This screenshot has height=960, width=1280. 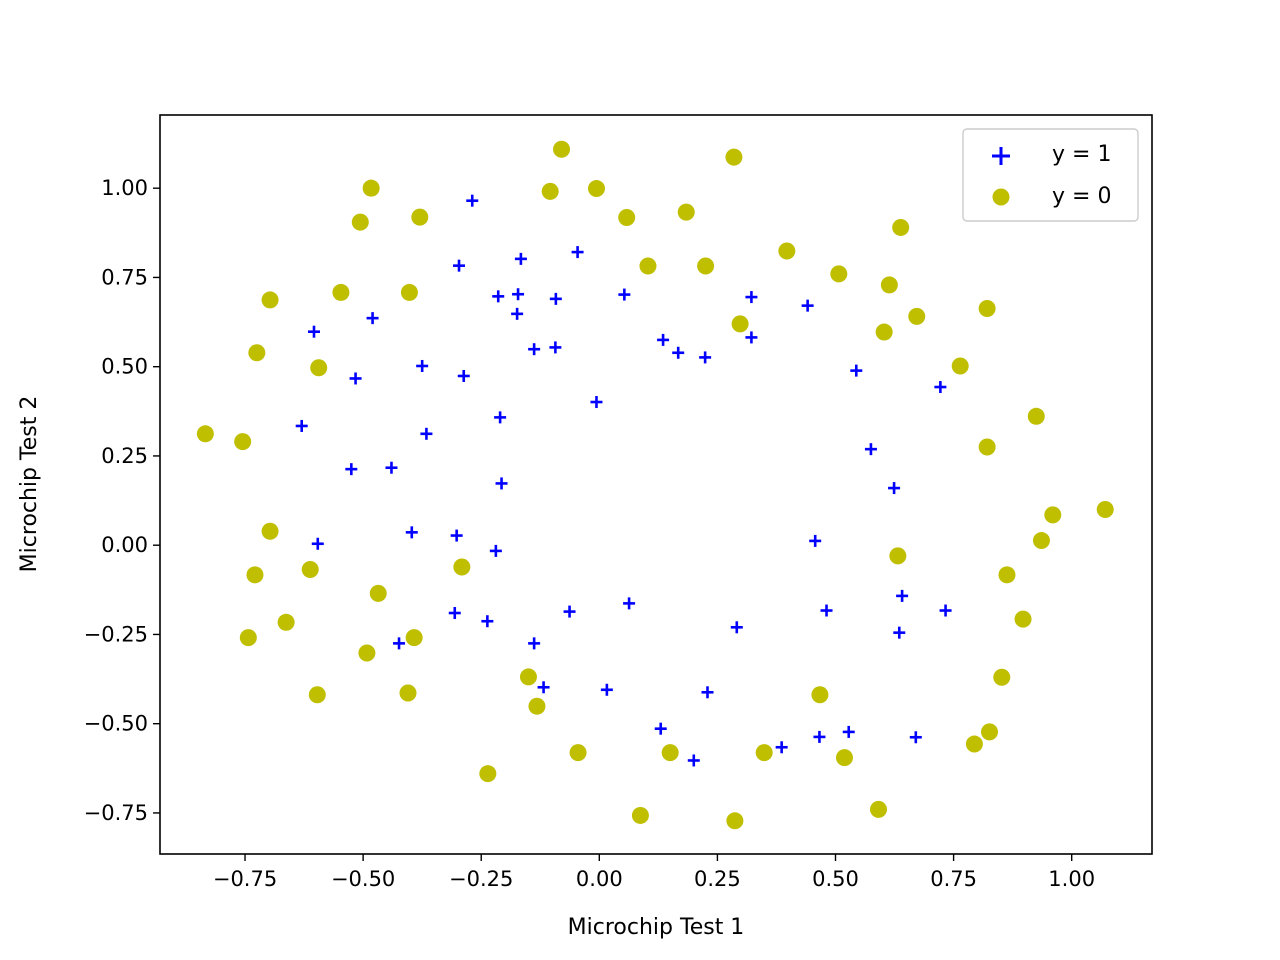 What do you see at coordinates (363, 879) in the screenshot?
I see `x-tick-label: −0.50` at bounding box center [363, 879].